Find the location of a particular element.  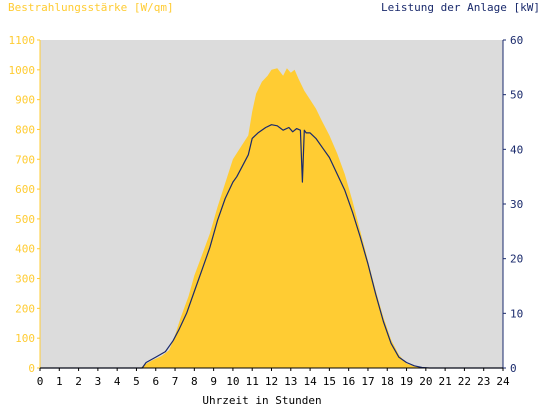

x-tick-label: 23 is located at coordinates (483, 381).